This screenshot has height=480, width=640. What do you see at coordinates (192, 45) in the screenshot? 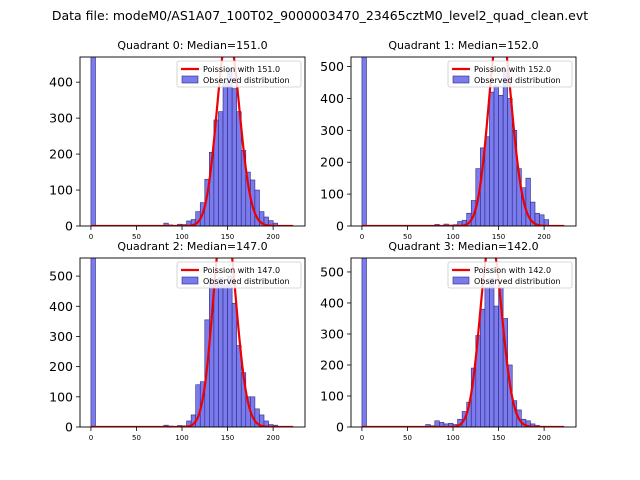
I see `panel-title: Quadrant 0: Median=151.0` at bounding box center [192, 45].